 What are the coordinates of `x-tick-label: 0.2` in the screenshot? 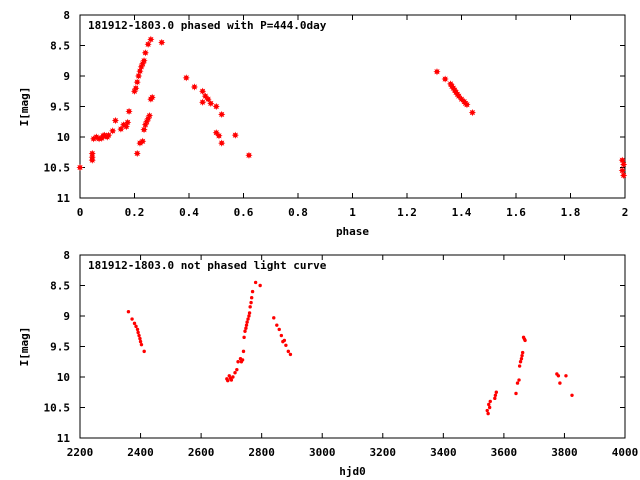 It's located at (135, 212).